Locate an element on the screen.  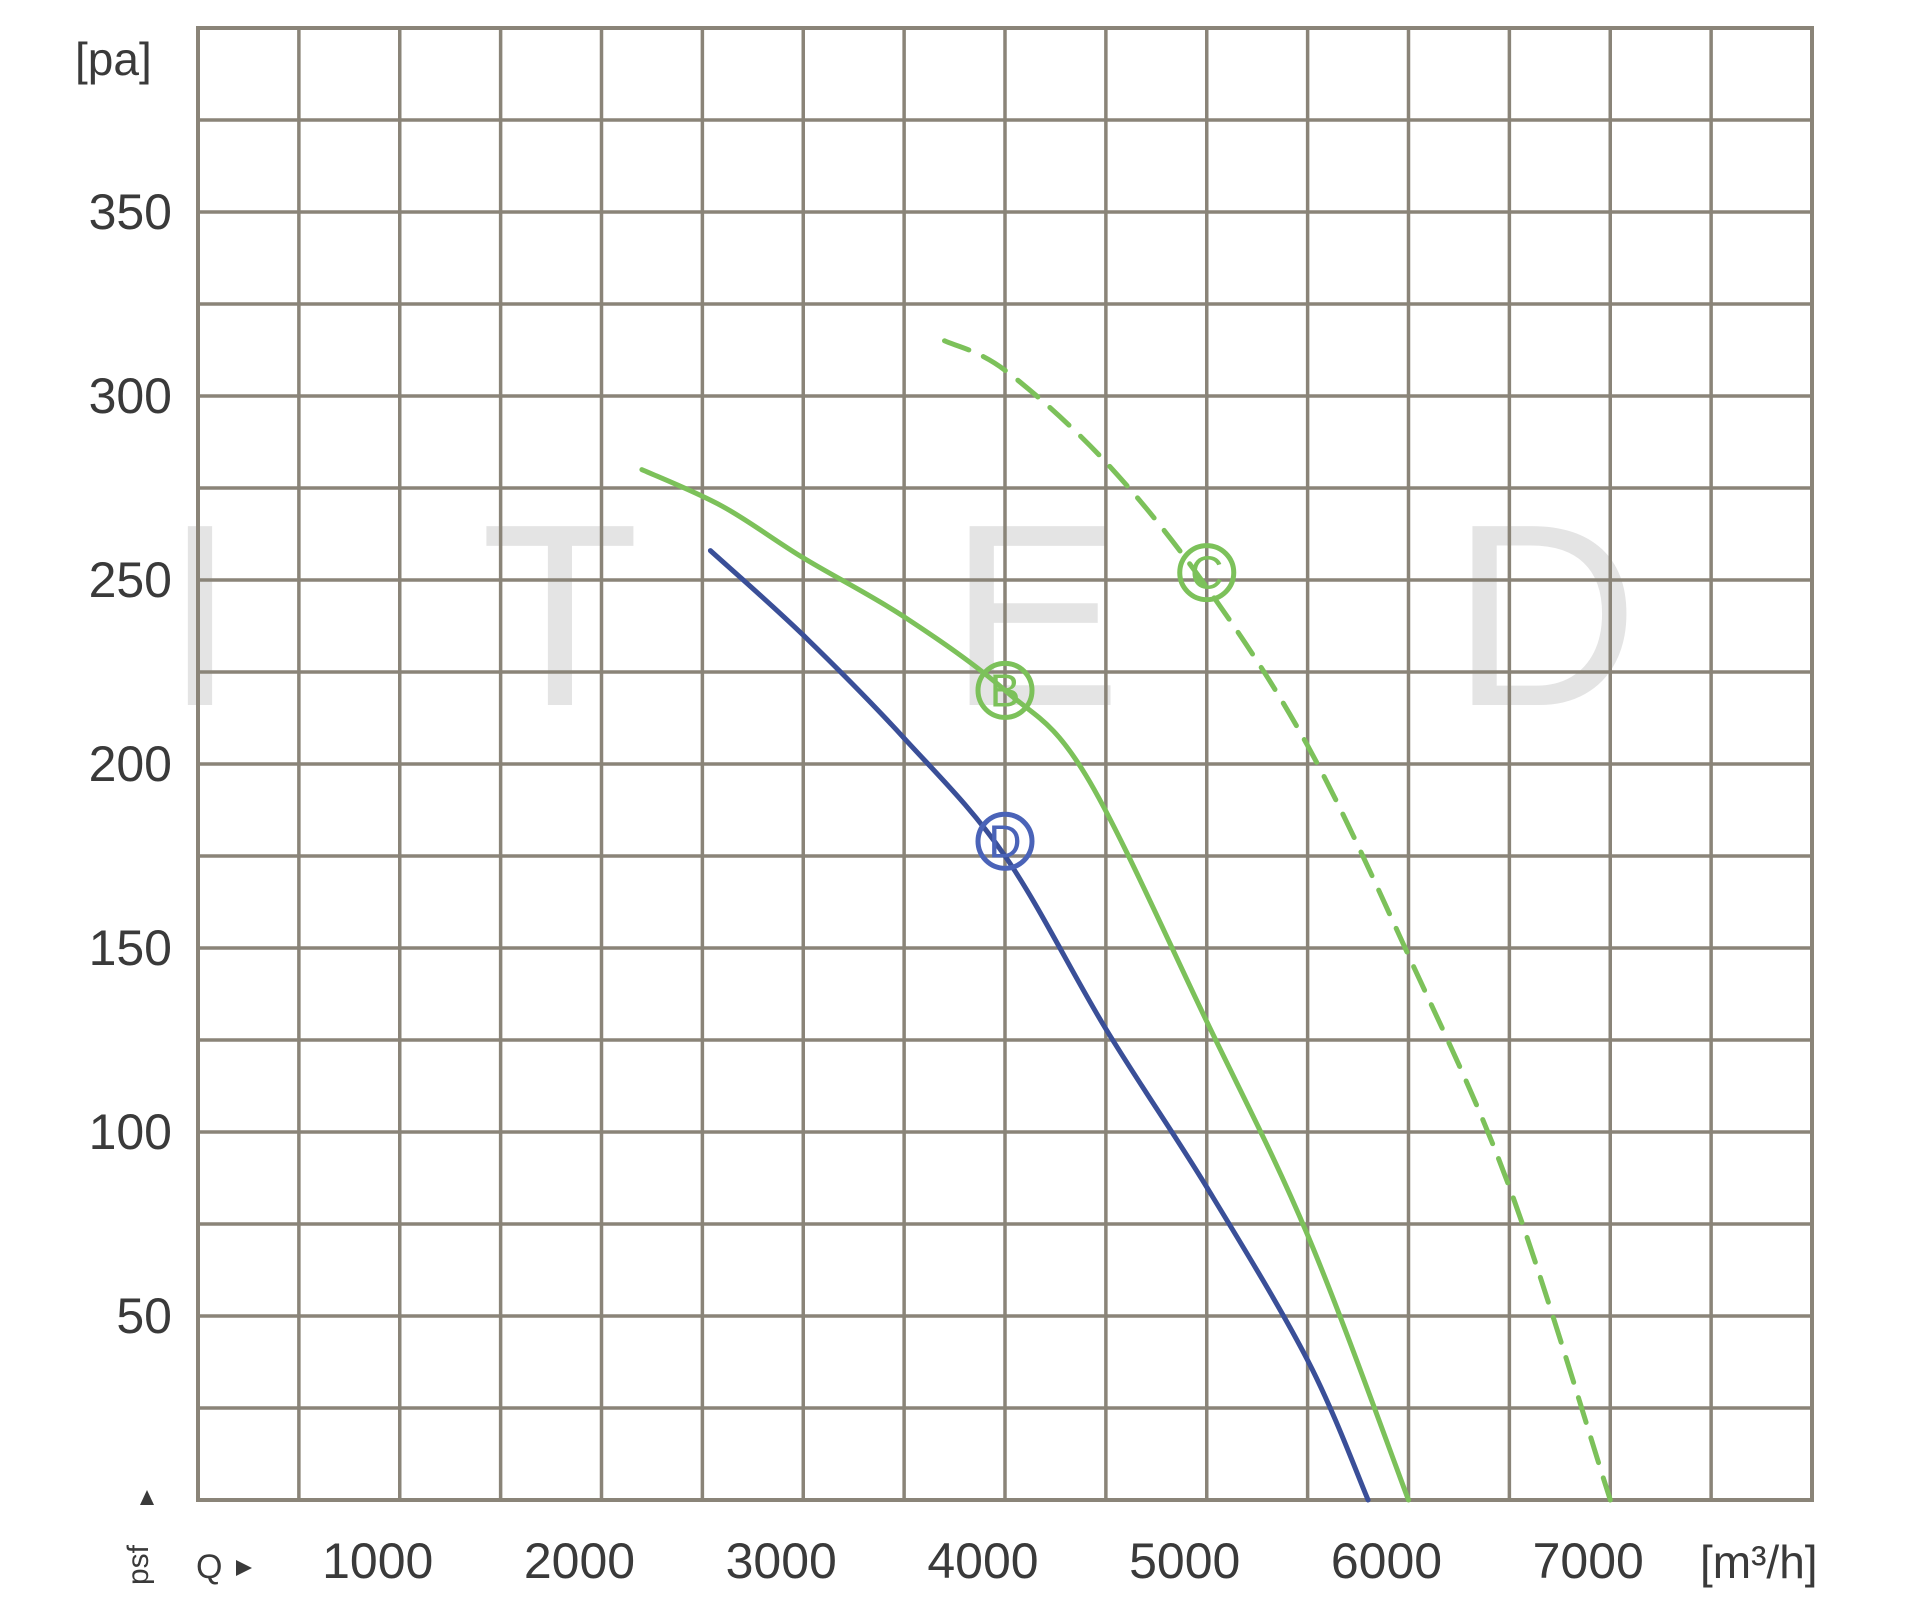
x-tick-label: 4000 is located at coordinates (982, 1561).